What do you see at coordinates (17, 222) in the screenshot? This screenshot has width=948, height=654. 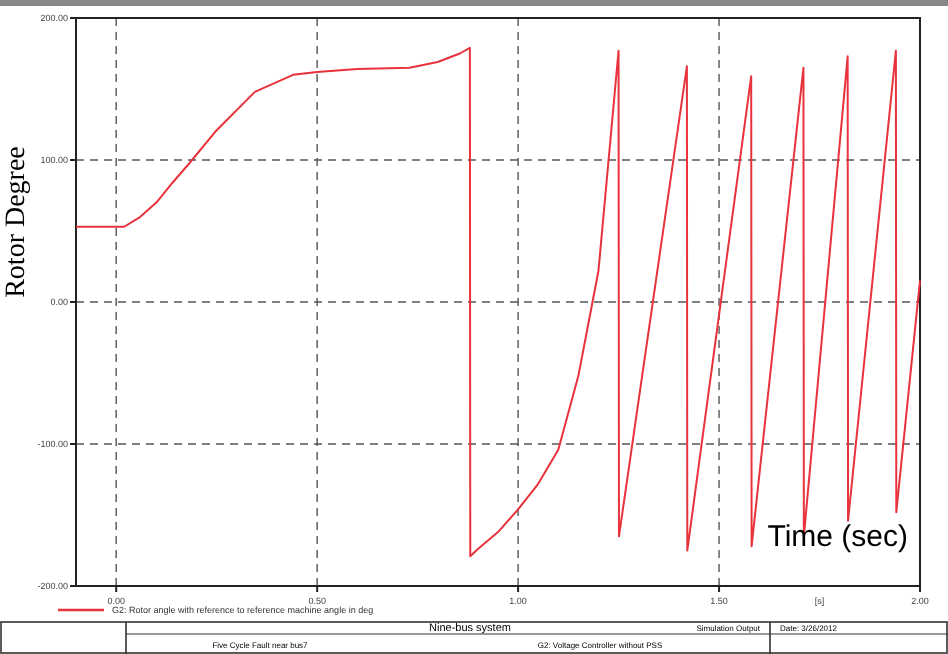 I see `y-axis-title: Rotor Degree` at bounding box center [17, 222].